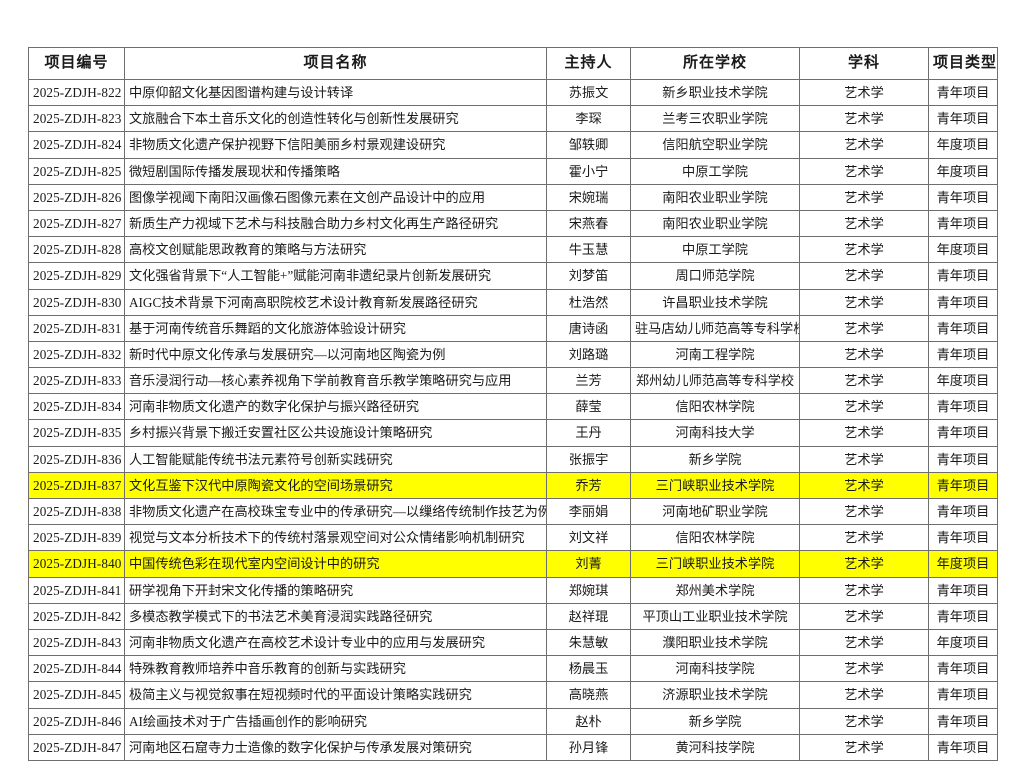 The width and height of the screenshot is (1024, 761). I want to click on cell-project-code: 2025-ZDJH-841, so click(76, 590).